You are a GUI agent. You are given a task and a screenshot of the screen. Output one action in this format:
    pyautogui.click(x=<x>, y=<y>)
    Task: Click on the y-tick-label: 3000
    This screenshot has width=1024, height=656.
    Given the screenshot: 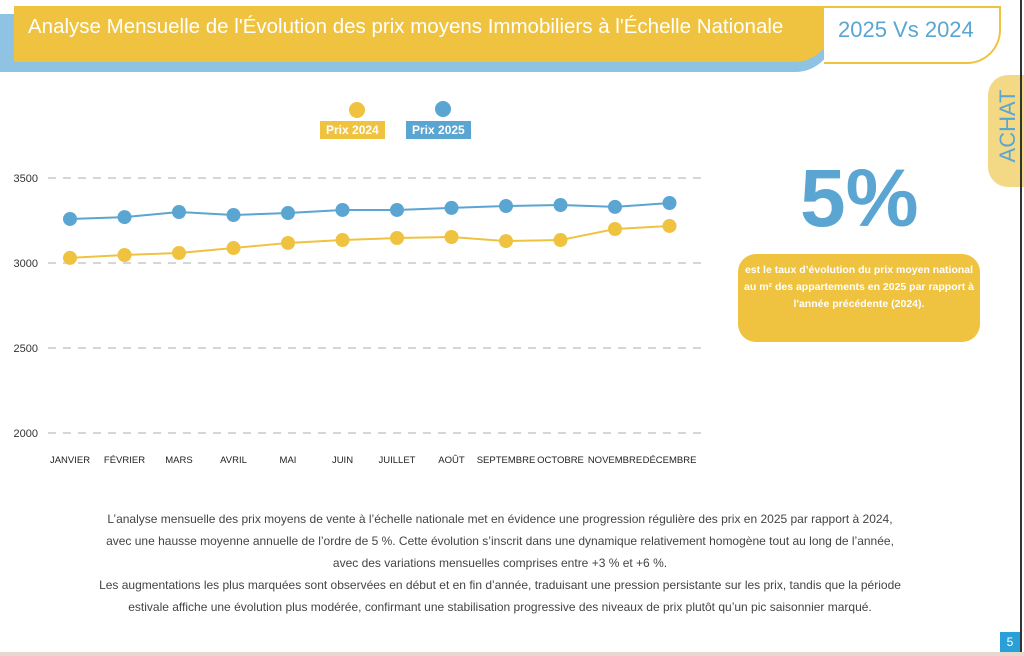 What is the action you would take?
    pyautogui.click(x=26, y=264)
    